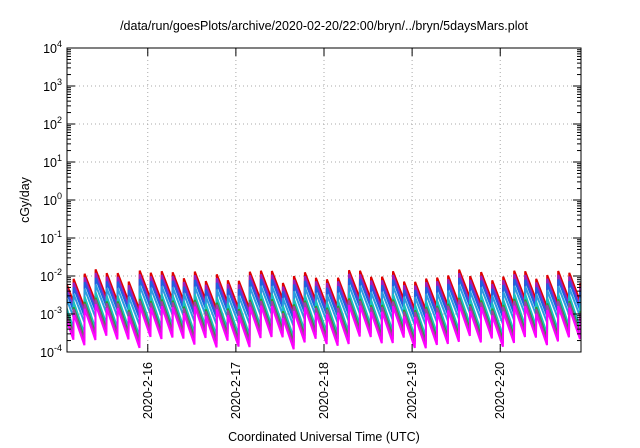 Image resolution: width=640 pixels, height=448 pixels. What do you see at coordinates (236, 390) in the screenshot?
I see `x-tick-label: 2020-2-17` at bounding box center [236, 390].